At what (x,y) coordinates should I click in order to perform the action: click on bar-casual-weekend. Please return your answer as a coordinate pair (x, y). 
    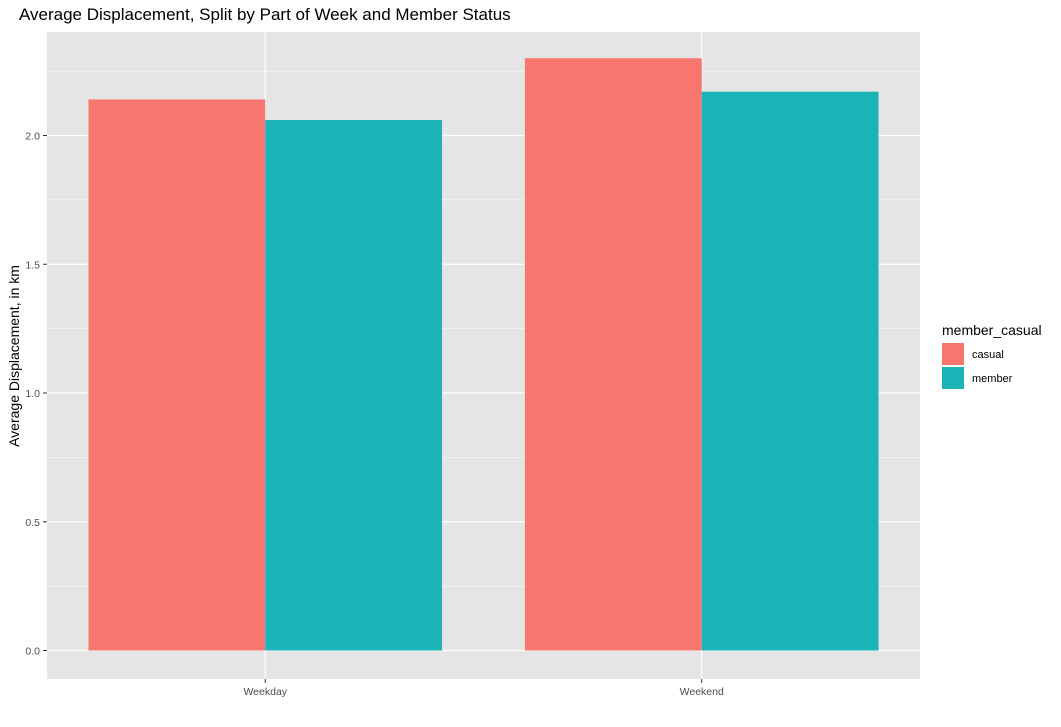
    Looking at the image, I should click on (613, 354).